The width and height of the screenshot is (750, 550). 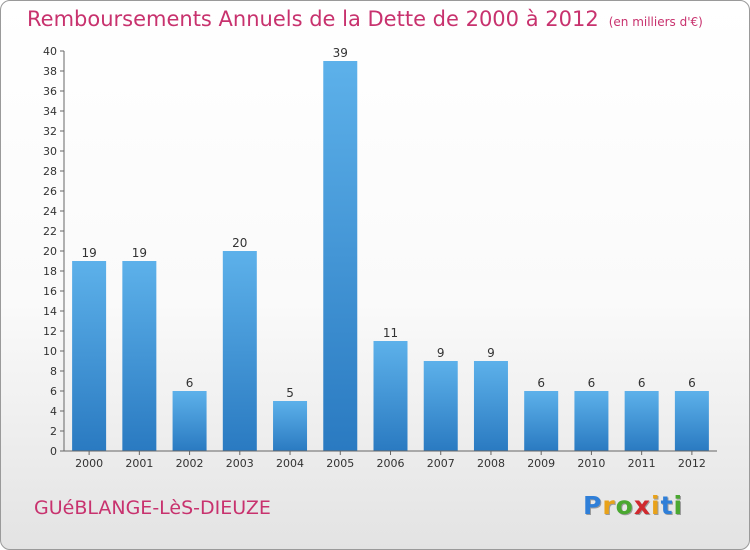 What do you see at coordinates (390, 333) in the screenshot?
I see `bar-value-label: 11` at bounding box center [390, 333].